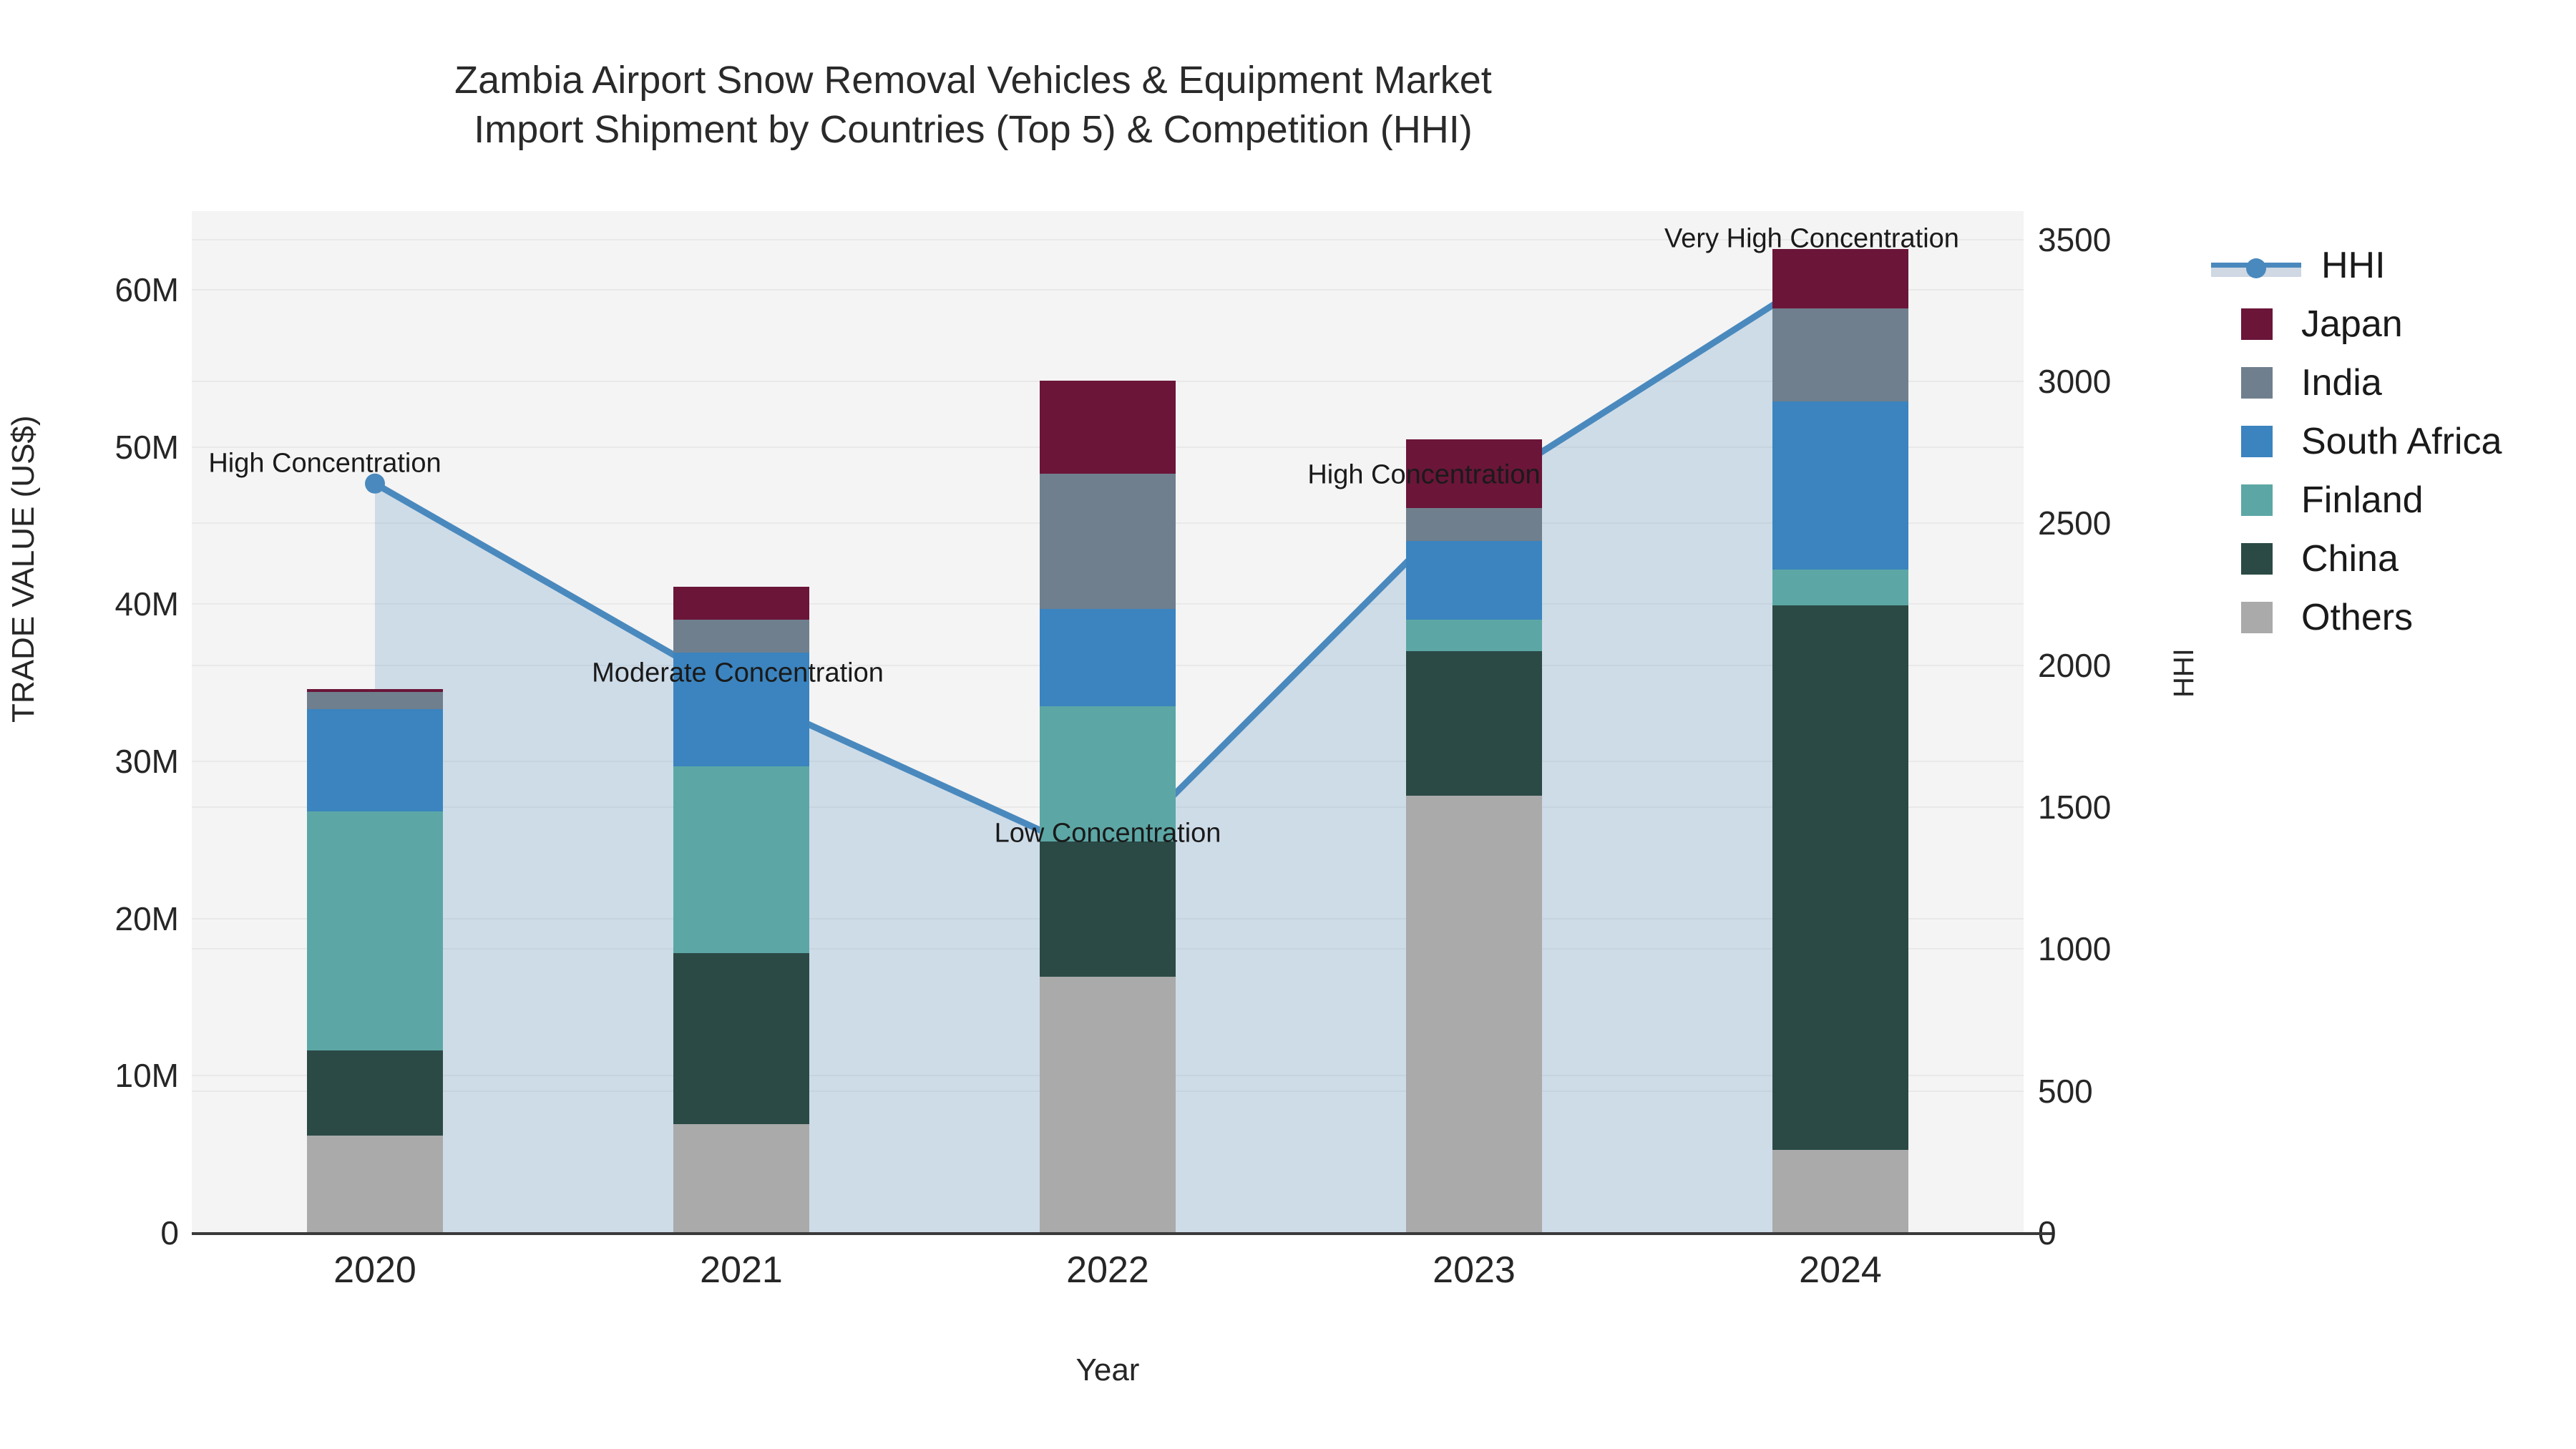  I want to click on x-axis-tick: 2020, so click(374, 1270).